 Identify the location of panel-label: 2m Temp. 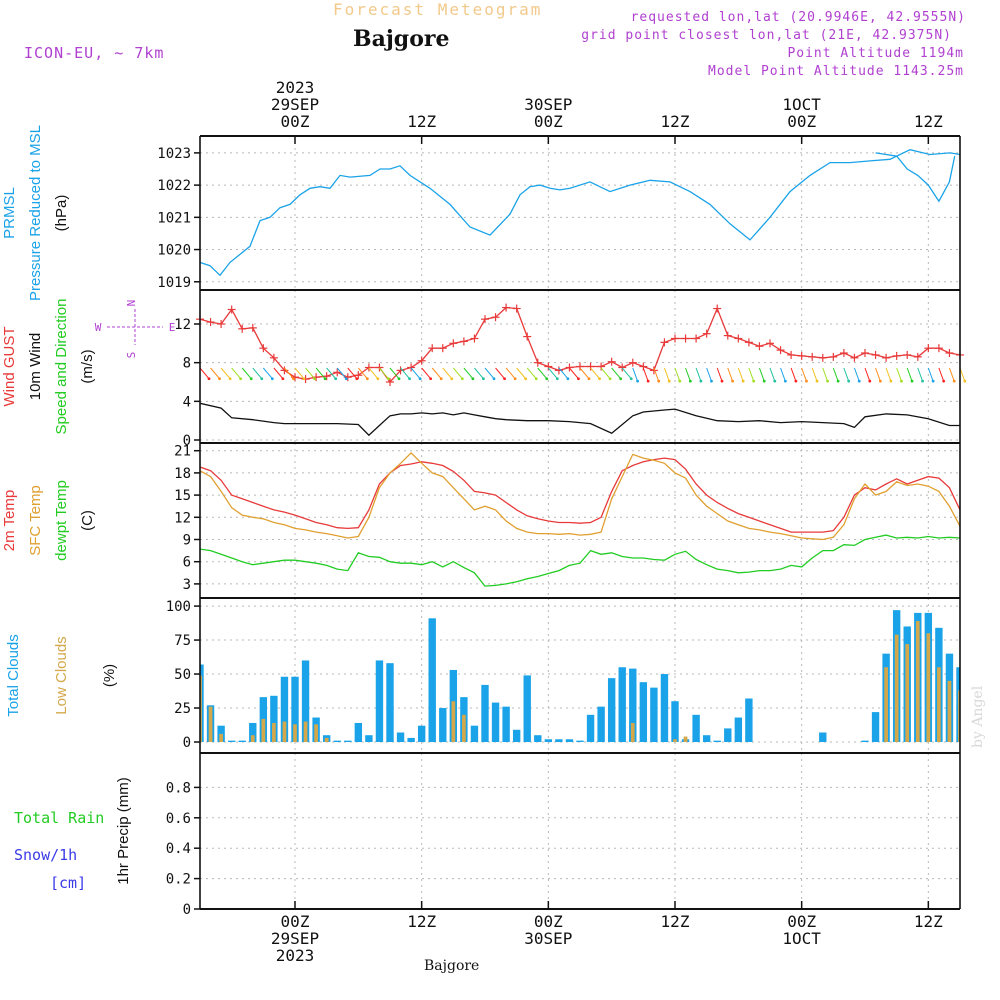
(9, 520).